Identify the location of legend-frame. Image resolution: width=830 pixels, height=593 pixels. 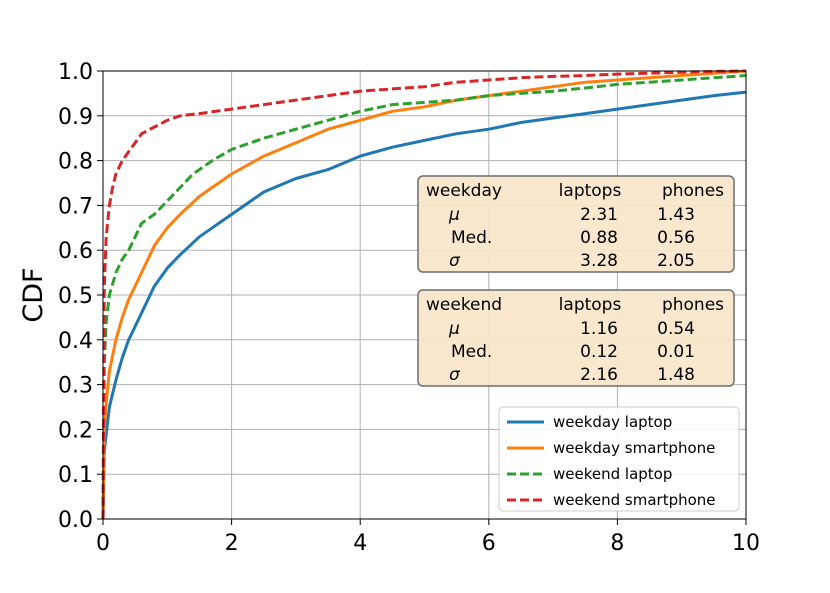
(619, 459).